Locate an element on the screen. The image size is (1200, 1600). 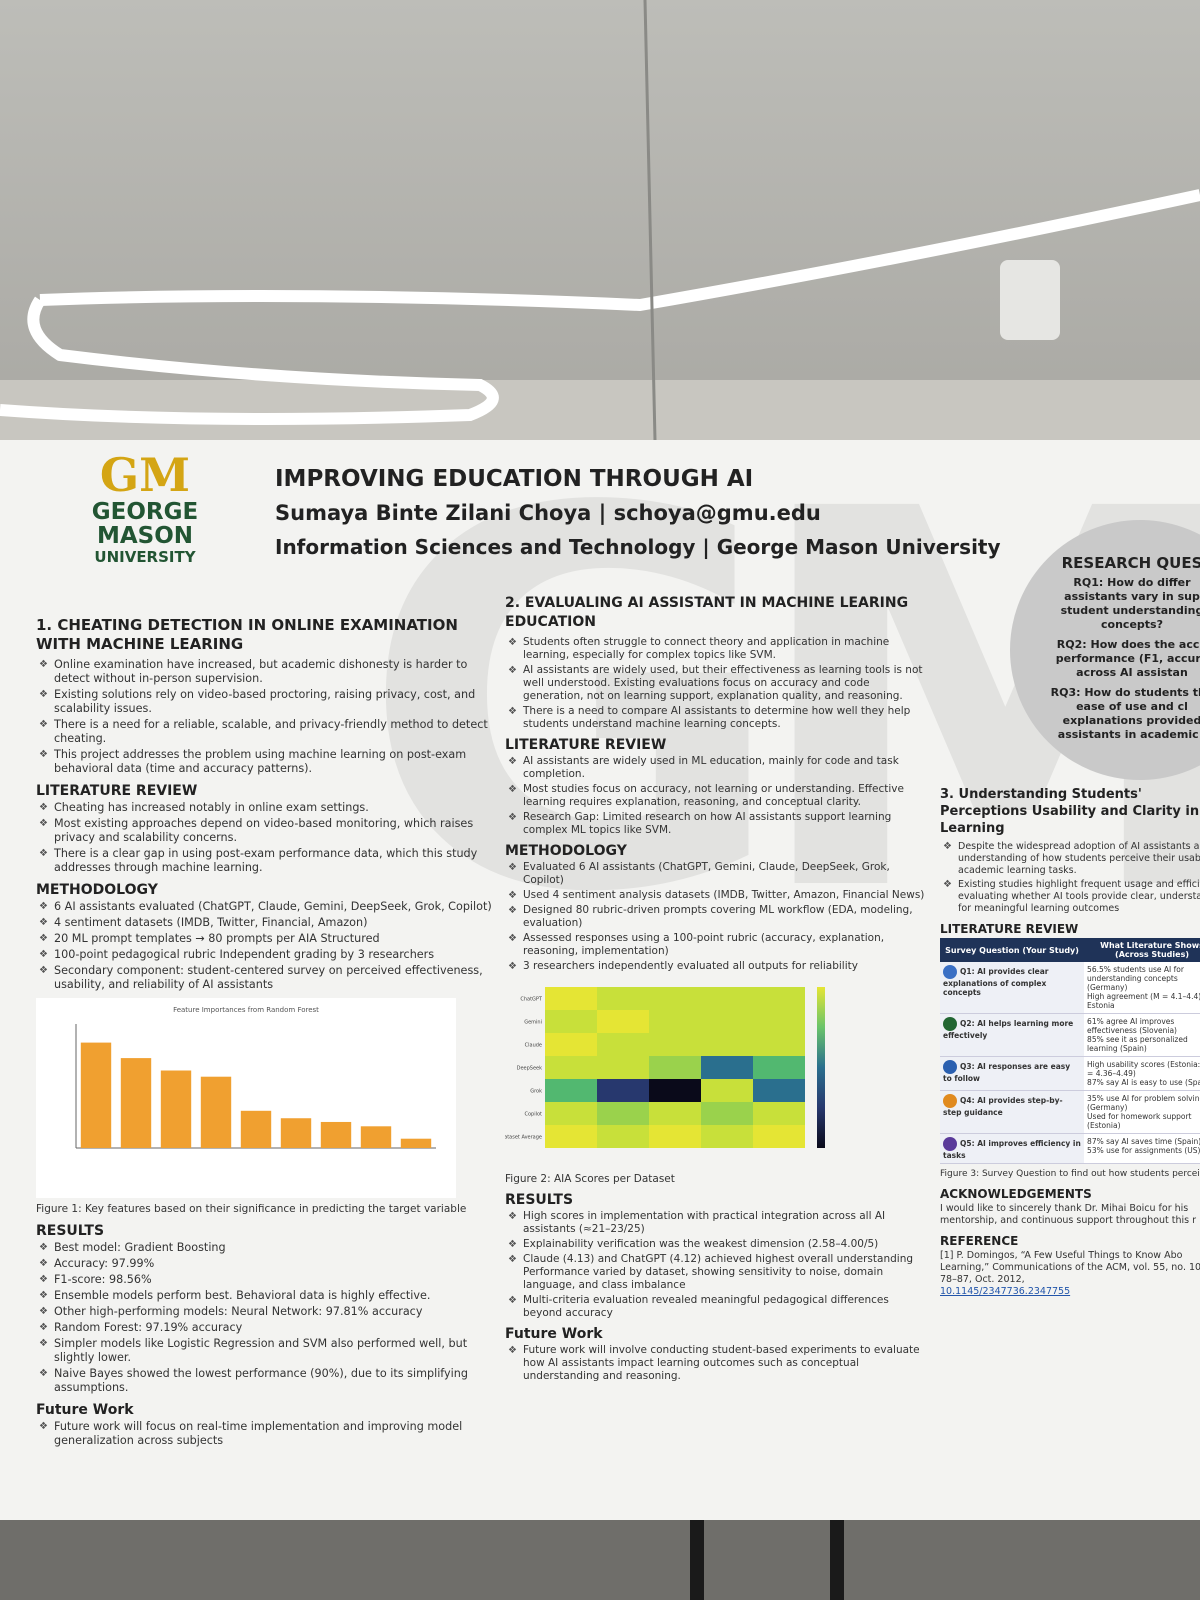
bullet: Accuracy: 97.99% is located at coordinates (267, 1264).